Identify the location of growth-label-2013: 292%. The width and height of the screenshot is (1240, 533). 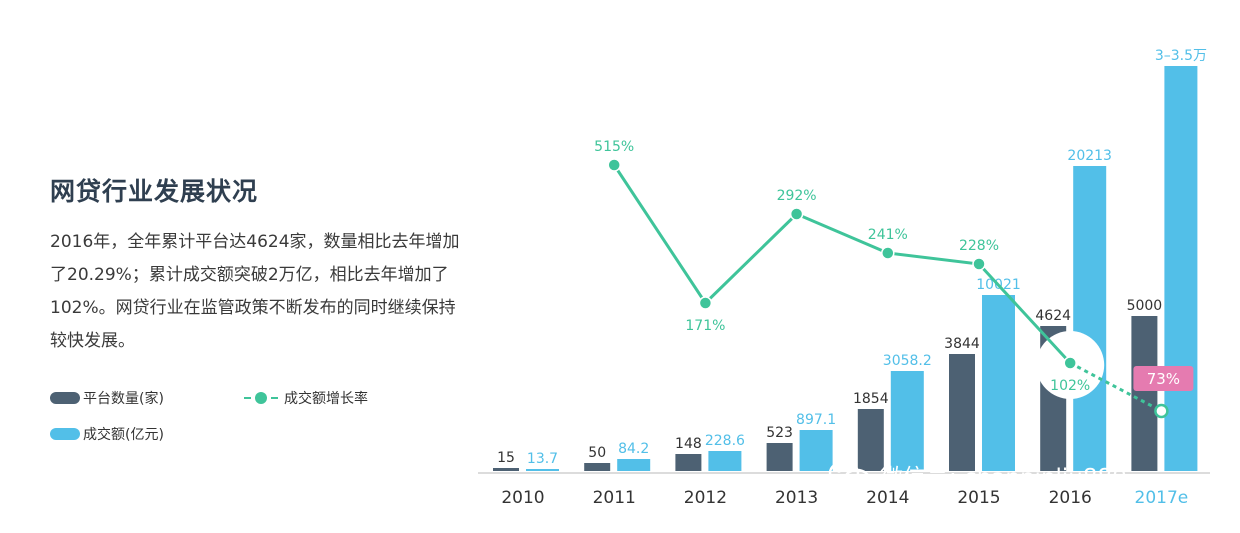
(797, 196).